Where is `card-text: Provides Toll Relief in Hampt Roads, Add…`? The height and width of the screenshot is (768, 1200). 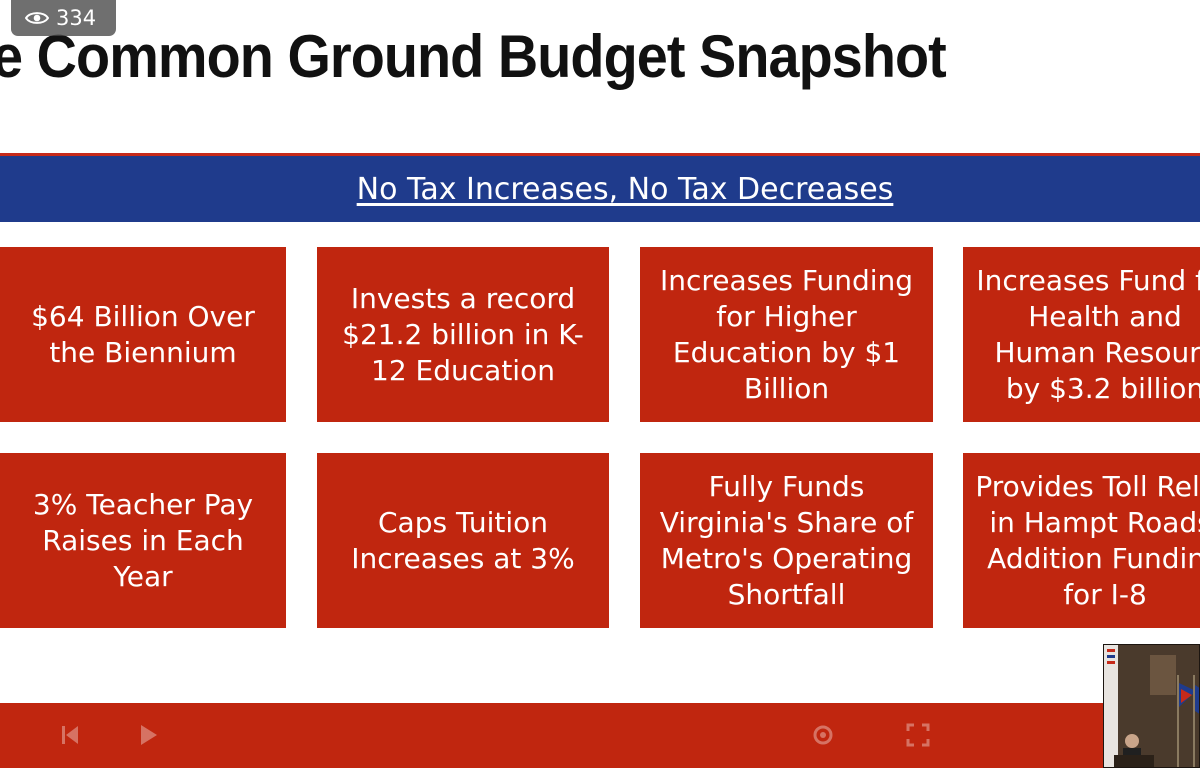 card-text: Provides Toll Relief in Hampt Roads, Add… is located at coordinates (1087, 540).